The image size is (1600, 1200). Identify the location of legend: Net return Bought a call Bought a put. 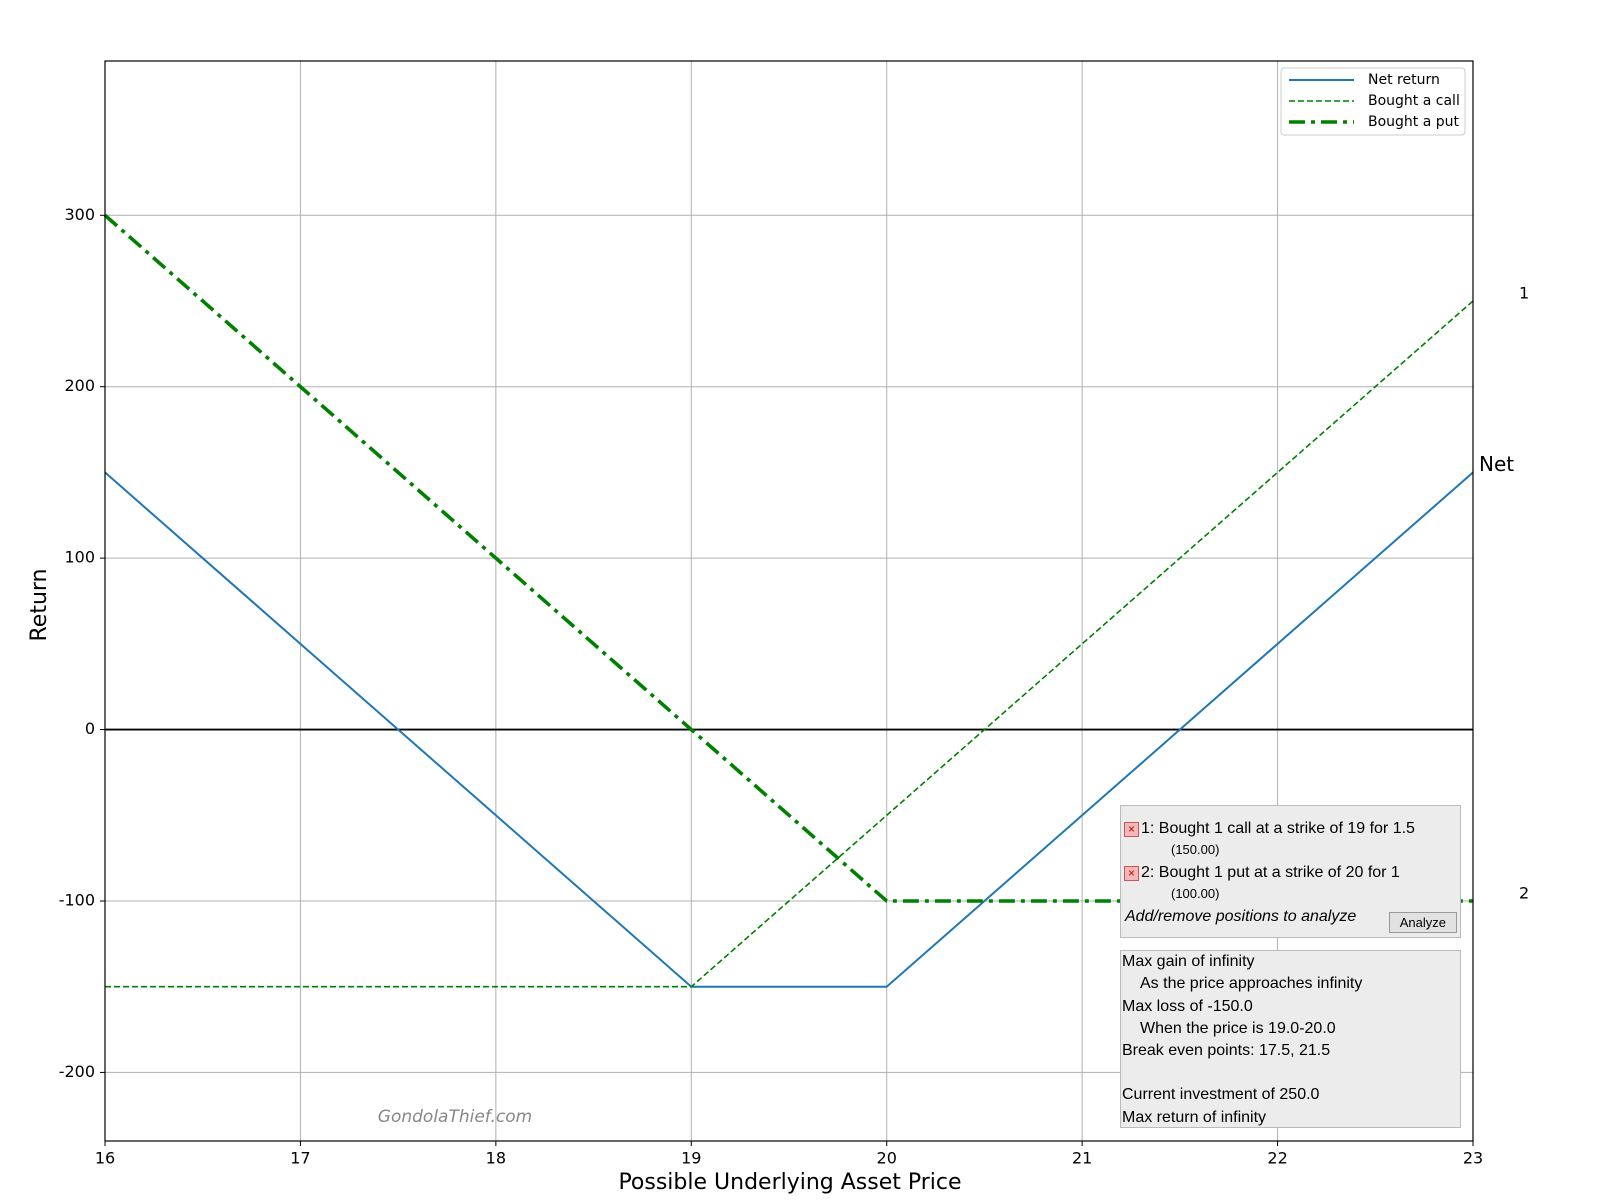
(1373, 101).